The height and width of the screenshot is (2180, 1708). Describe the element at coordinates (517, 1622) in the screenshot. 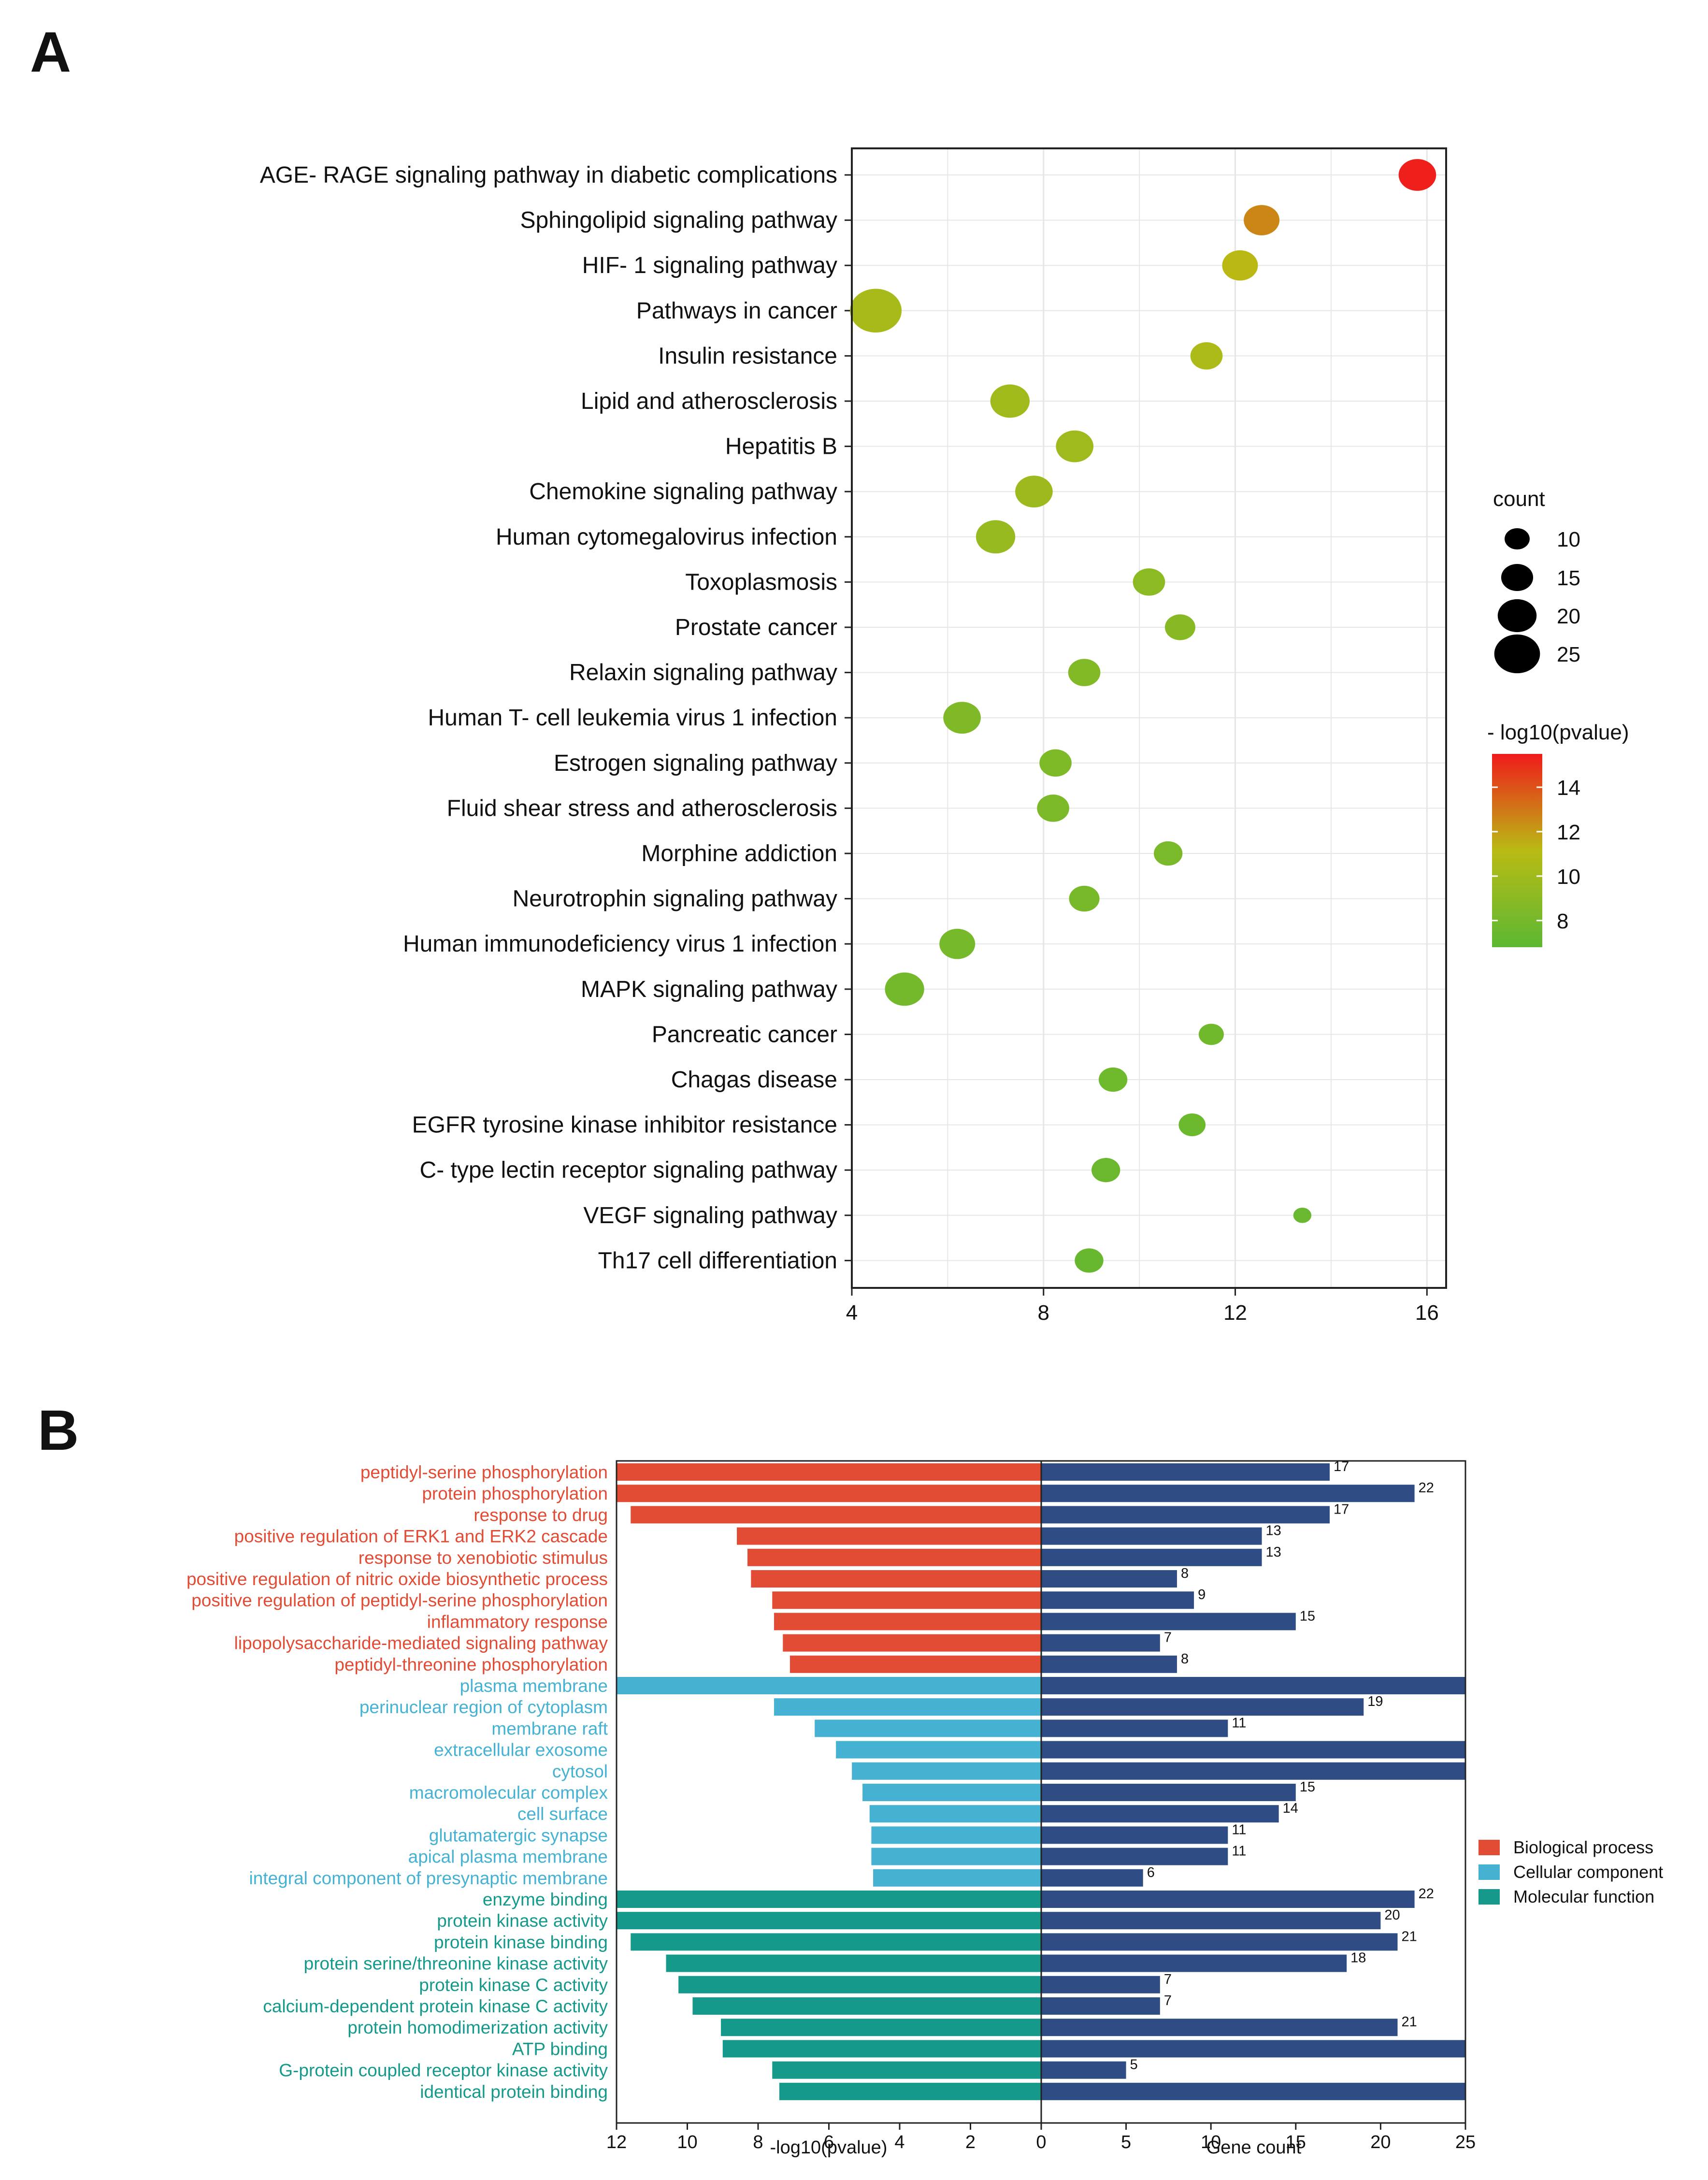

I see `go-term-label: inflammatory response` at that location.